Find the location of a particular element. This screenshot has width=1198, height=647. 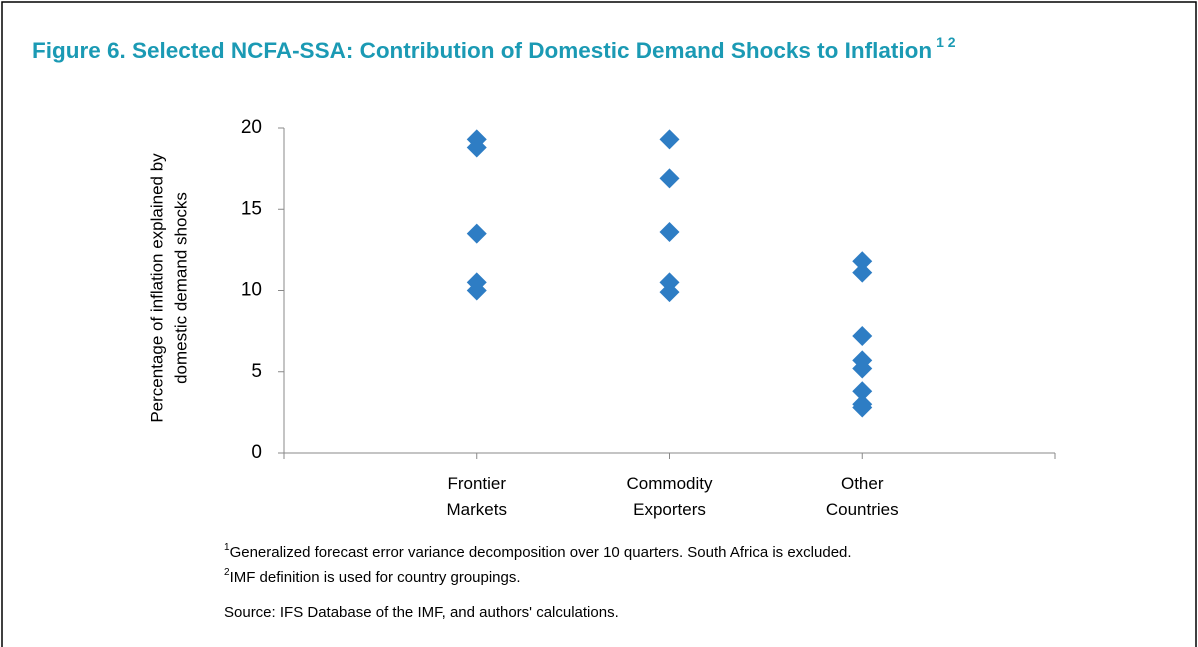

footnote-marker: 1 is located at coordinates (227, 547).